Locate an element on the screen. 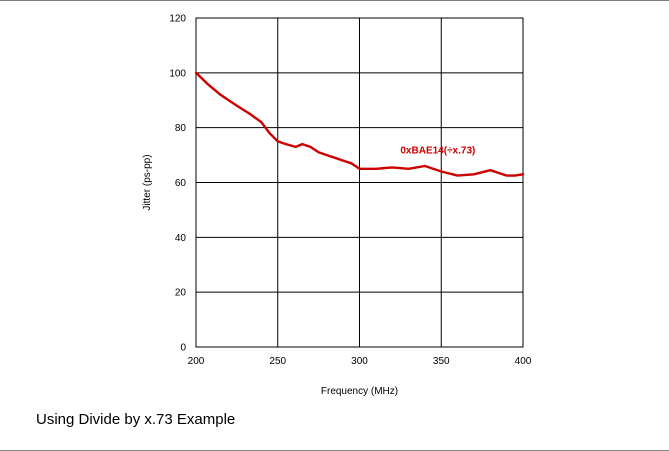 This screenshot has height=451, width=669. y-tick-labels: 0 20 40 60 80 100 120 is located at coordinates (177, 184).